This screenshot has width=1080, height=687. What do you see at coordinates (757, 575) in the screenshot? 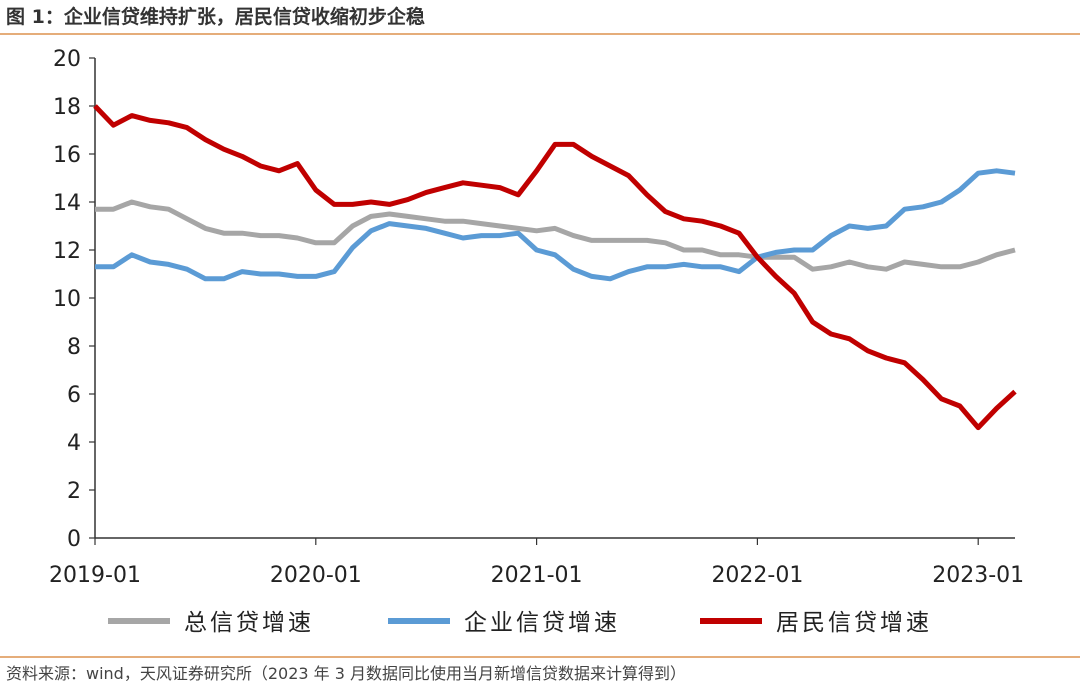
I see `x-tick-label: 2022-01` at bounding box center [757, 575].